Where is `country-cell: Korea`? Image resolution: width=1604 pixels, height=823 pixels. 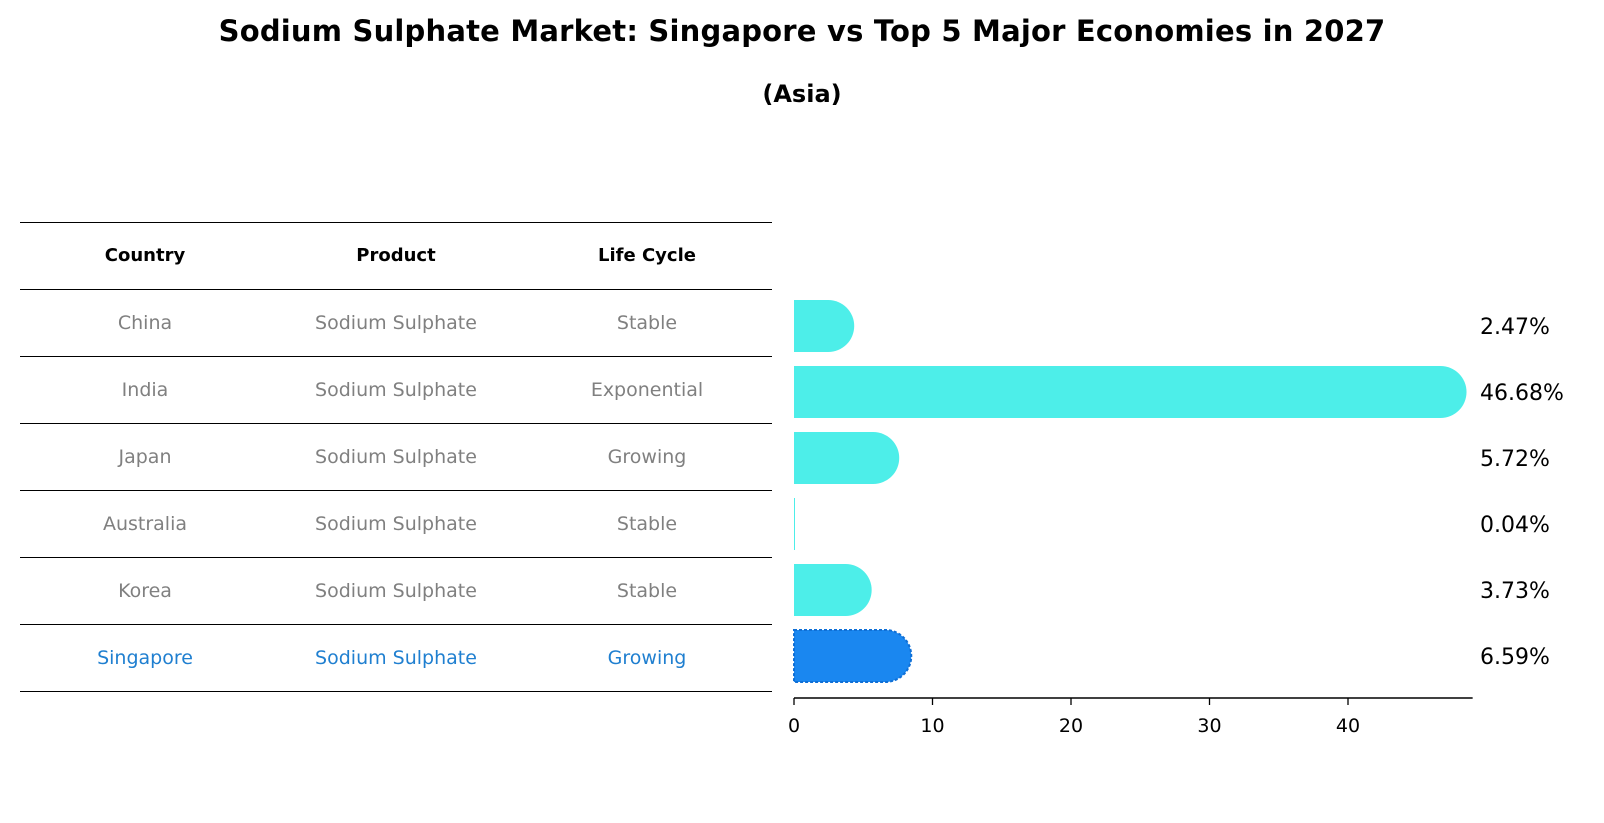 country-cell: Korea is located at coordinates (145, 591).